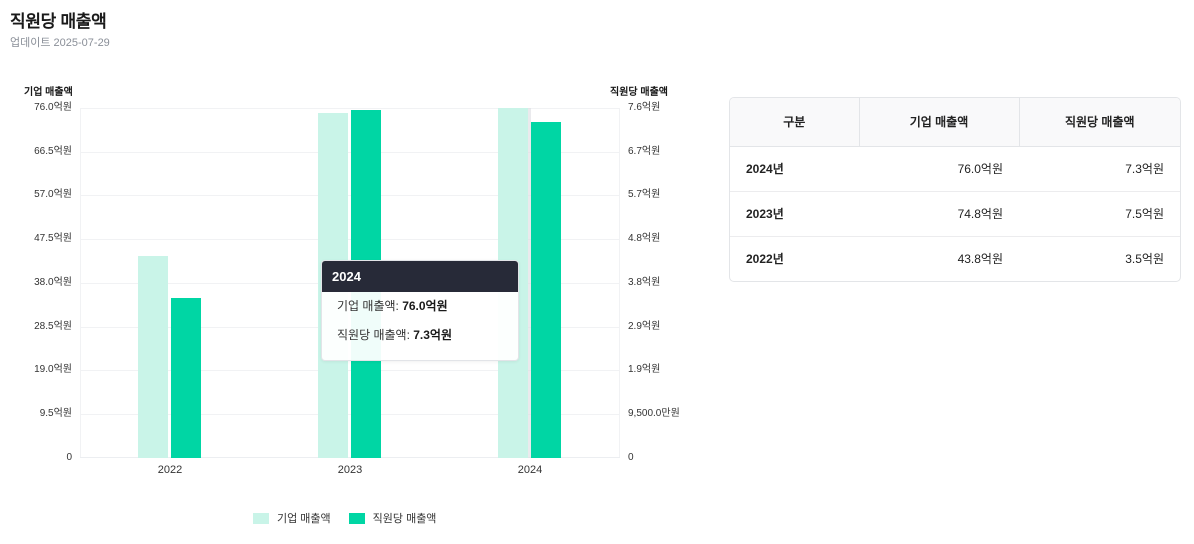 This screenshot has height=544, width=1194. I want to click on legend-item-company: 기업 매출액, so click(292, 518).